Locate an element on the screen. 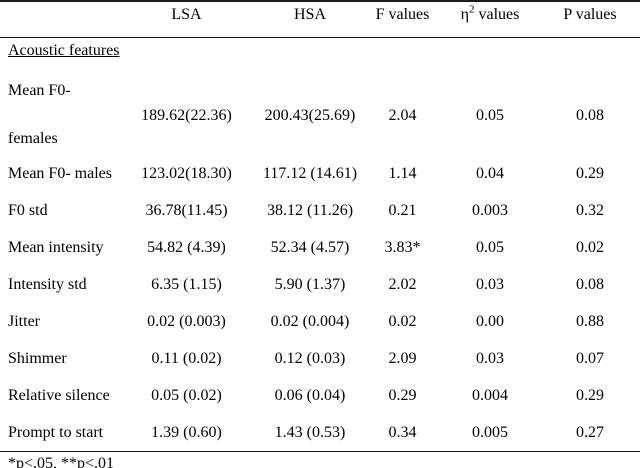 The width and height of the screenshot is (640, 468). lsa-value: 189.62(22.36) is located at coordinates (186, 115).